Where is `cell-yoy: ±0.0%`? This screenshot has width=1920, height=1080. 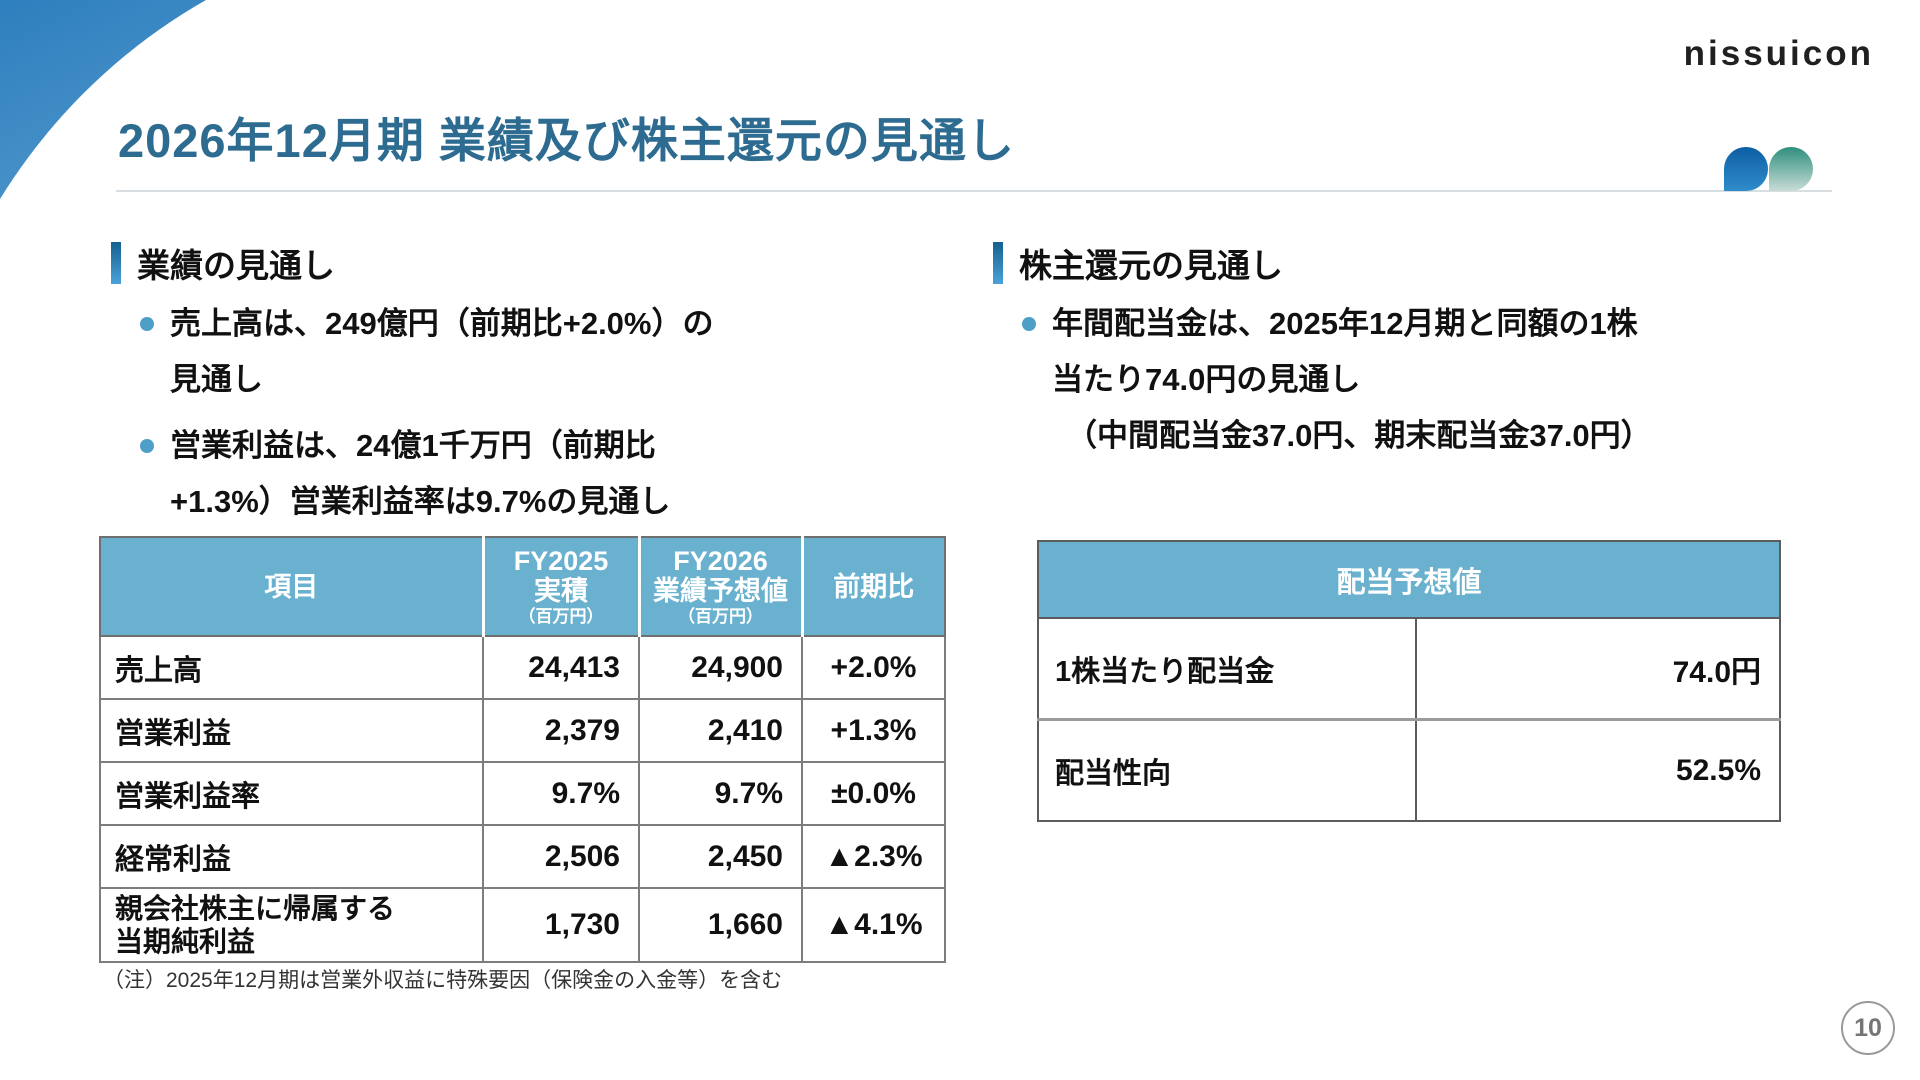
cell-yoy: ±0.0% is located at coordinates (873, 793).